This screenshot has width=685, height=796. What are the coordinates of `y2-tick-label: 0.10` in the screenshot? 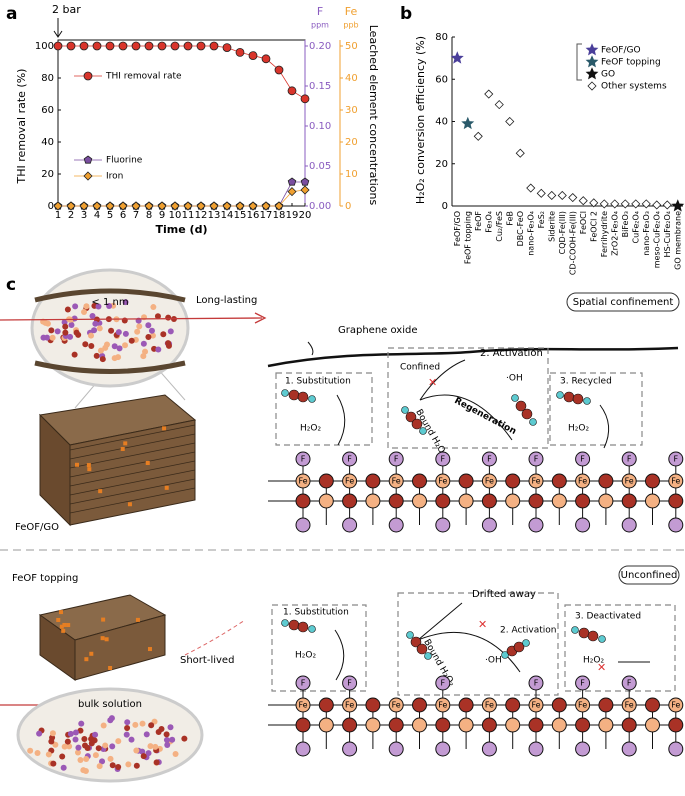 It's located at (320, 126).